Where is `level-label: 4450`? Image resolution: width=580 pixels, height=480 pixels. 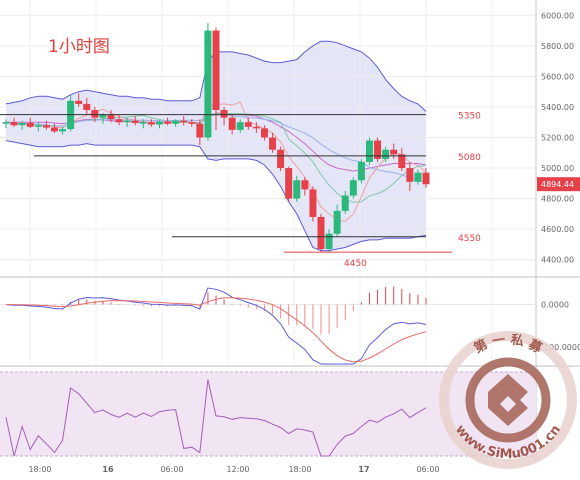
level-label: 4450 is located at coordinates (355, 264).